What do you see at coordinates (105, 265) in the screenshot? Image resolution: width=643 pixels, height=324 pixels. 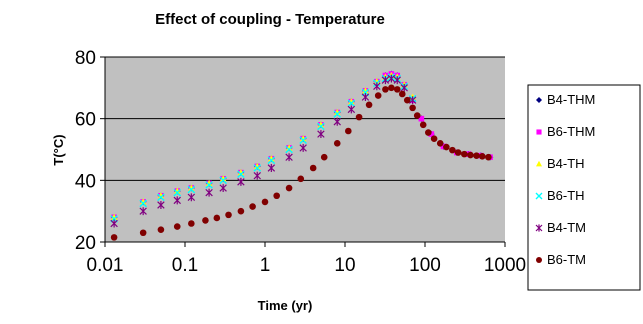 I see `x-tick-label: 0.01` at bounding box center [105, 265].